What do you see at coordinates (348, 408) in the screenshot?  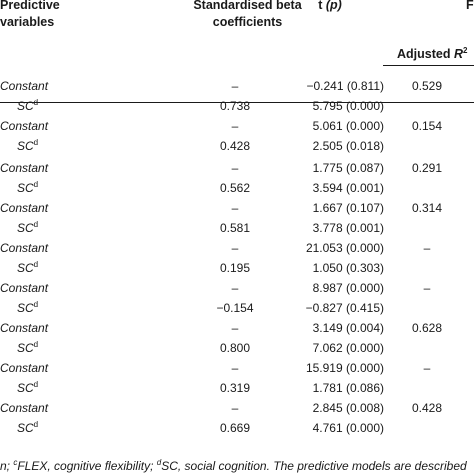 I see `t-p-cell: 2.845 (0.008)` at bounding box center [348, 408].